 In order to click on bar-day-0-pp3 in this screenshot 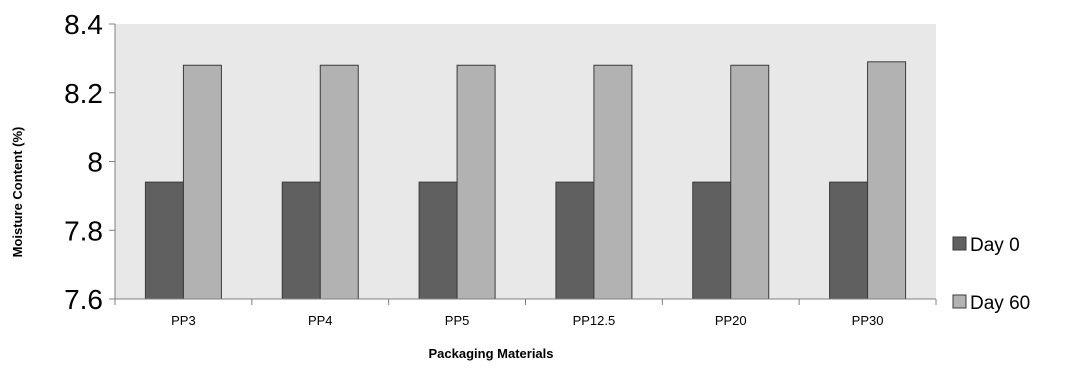, I will do `click(164, 240)`.